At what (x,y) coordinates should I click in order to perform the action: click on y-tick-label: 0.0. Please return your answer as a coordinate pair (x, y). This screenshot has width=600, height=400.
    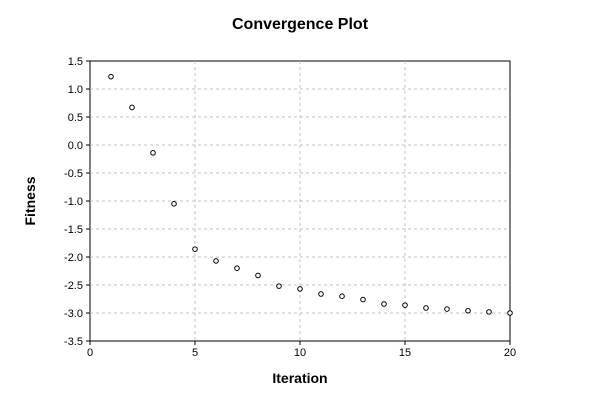
    Looking at the image, I should click on (75, 146).